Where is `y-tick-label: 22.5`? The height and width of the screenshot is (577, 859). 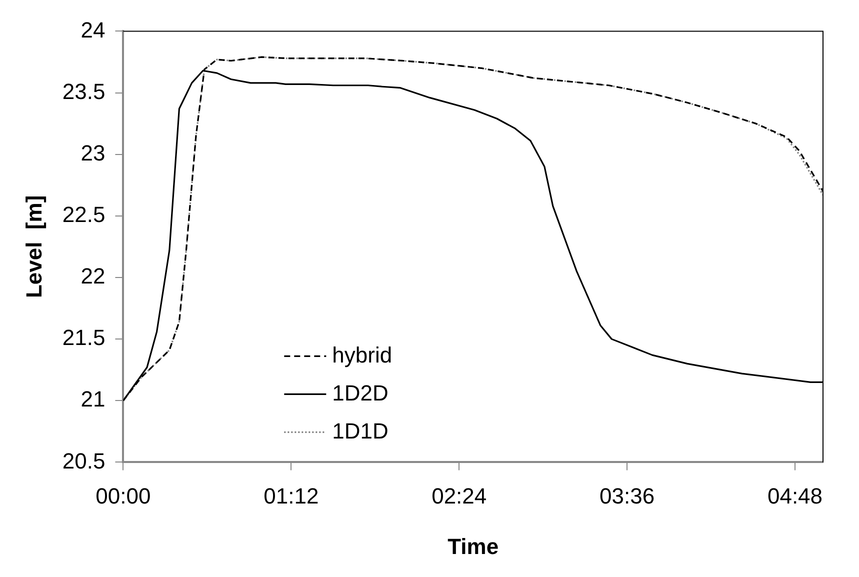 y-tick-label: 22.5 is located at coordinates (84, 214).